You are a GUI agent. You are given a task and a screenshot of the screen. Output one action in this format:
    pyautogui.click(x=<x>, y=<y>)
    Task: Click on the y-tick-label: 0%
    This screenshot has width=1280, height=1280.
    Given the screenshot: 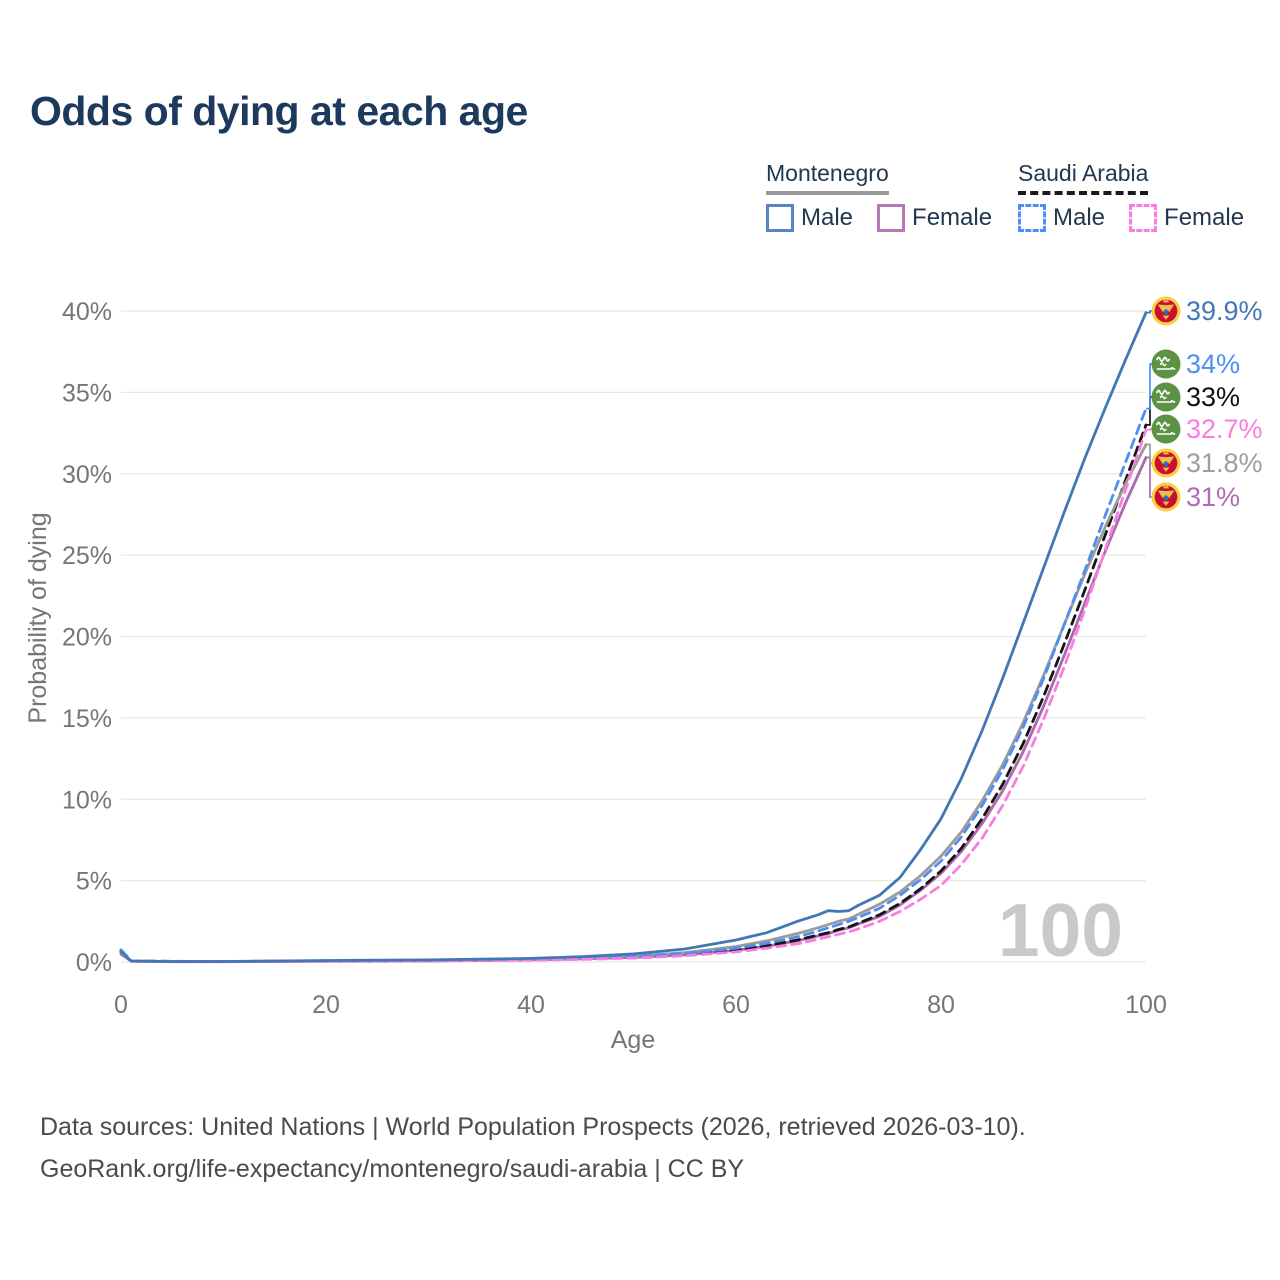 What is the action you would take?
    pyautogui.click(x=94, y=963)
    